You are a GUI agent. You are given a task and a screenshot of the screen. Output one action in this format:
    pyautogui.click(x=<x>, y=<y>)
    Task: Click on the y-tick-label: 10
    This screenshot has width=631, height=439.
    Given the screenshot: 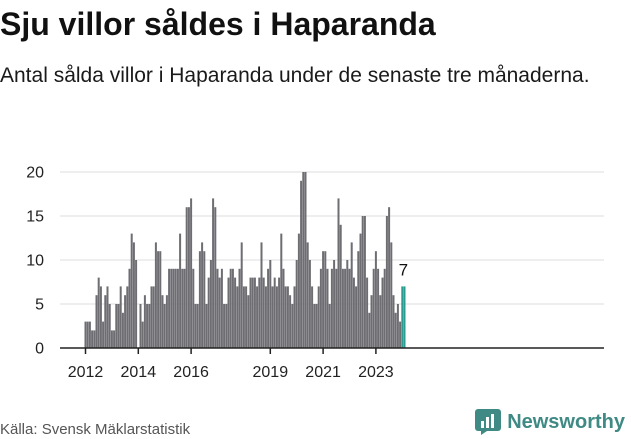 What is the action you would take?
    pyautogui.click(x=35, y=261)
    